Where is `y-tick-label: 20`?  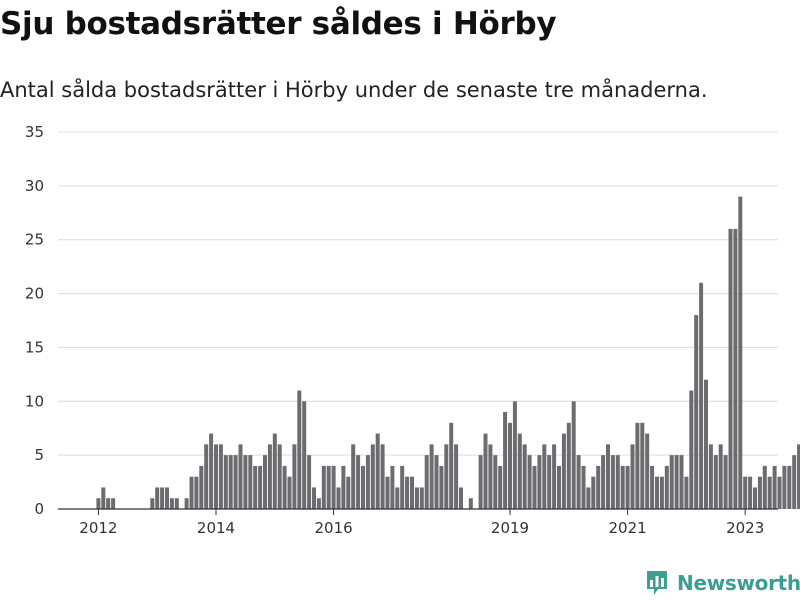 y-tick-label: 20 is located at coordinates (34, 294).